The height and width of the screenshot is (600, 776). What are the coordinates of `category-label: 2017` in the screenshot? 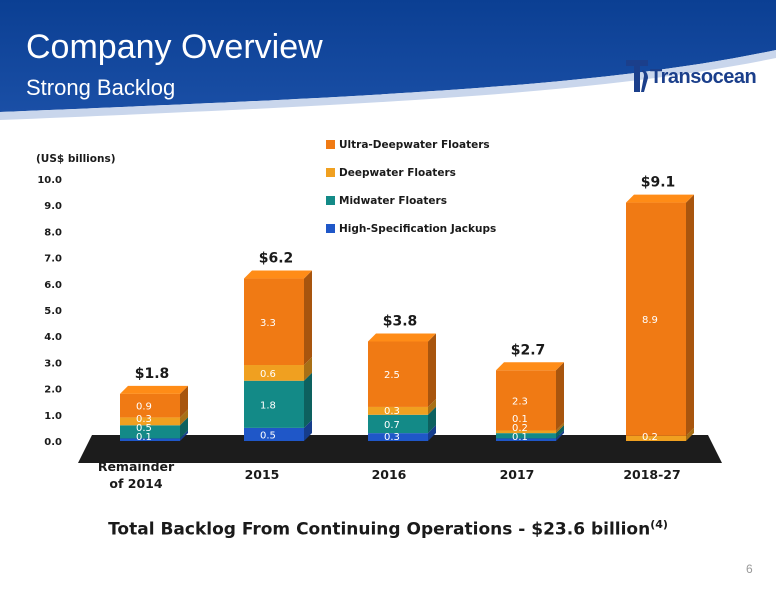 It's located at (517, 474).